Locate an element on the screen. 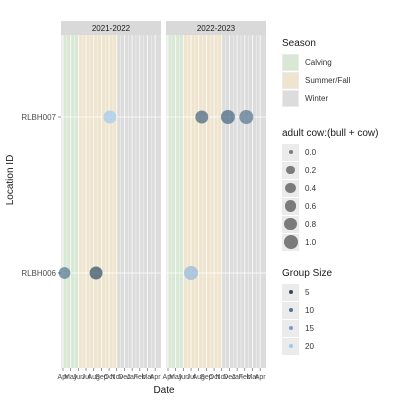 This screenshot has width=400, height=400. group-size-legend-item: 20 is located at coordinates (307, 346).